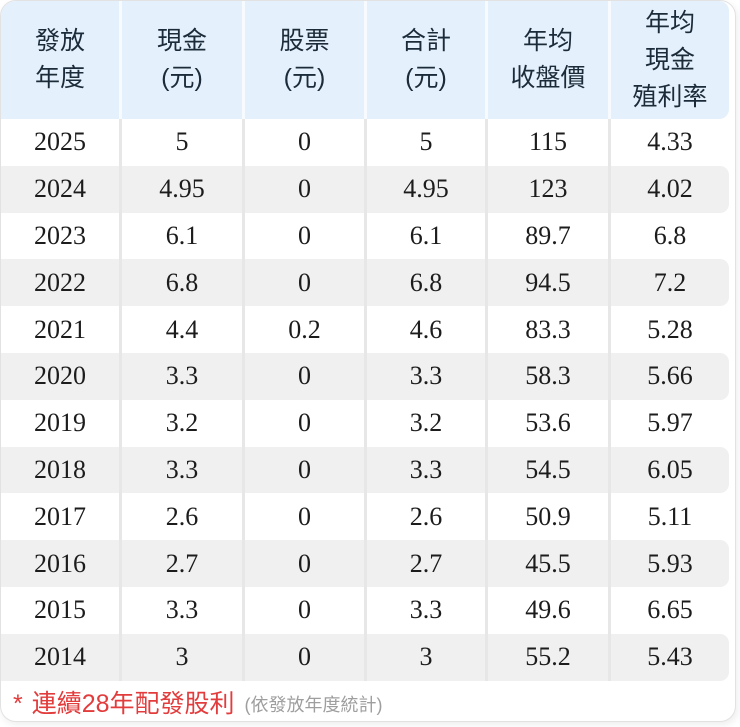  What do you see at coordinates (61, 376) in the screenshot?
I see `cell-year: 2020` at bounding box center [61, 376].